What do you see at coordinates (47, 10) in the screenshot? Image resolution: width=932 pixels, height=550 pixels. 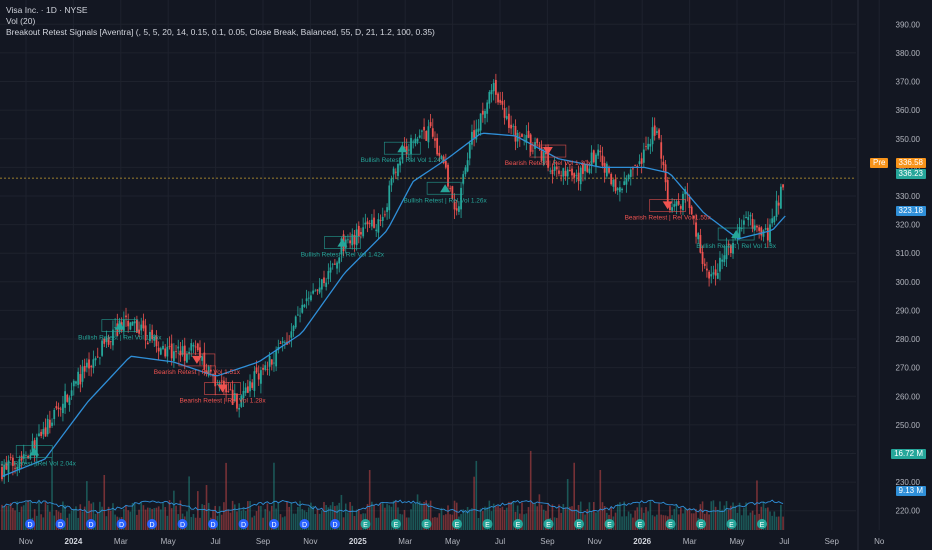 I see `symbol-title: Visa Inc. · 1D · NYSE` at bounding box center [47, 10].